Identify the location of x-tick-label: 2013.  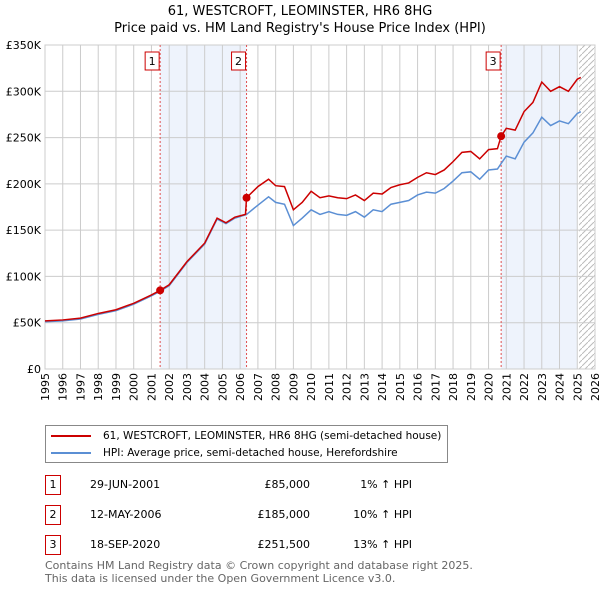
(364, 387).